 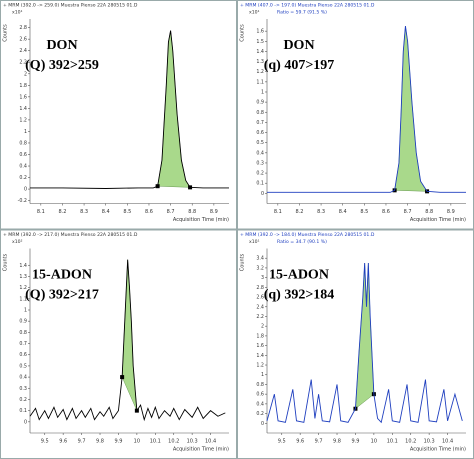 What do you see at coordinates (260, 298) in the screenshot?
I see `y-tick-label: 2.6` at bounding box center [260, 298].